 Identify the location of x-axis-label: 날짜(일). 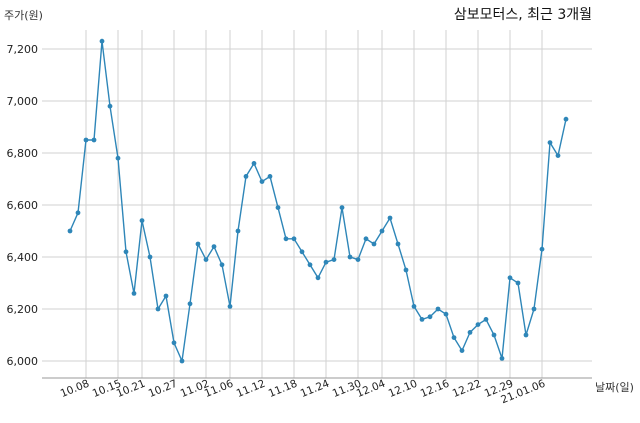
(614, 387).